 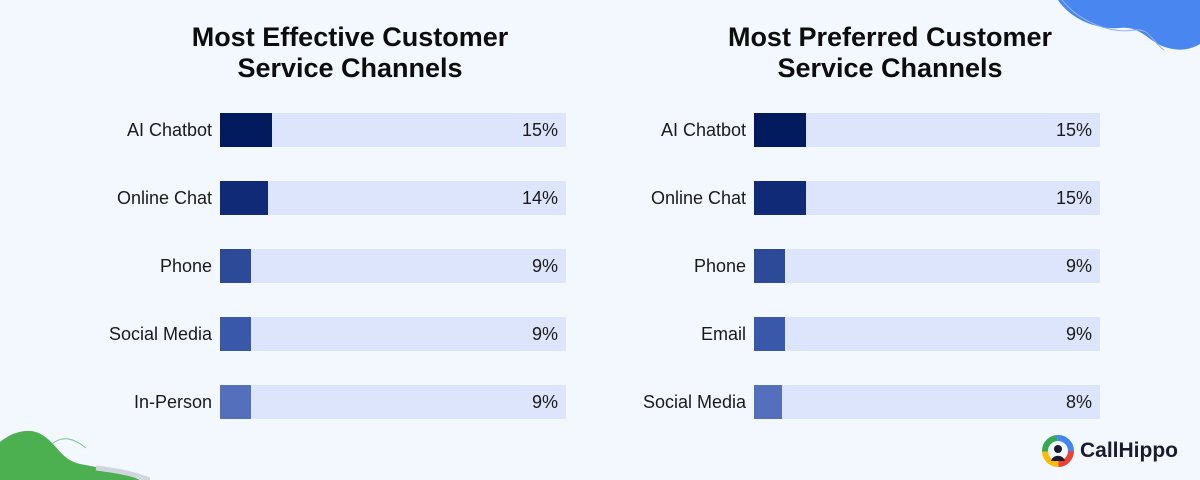 I want to click on value-label: 8%, so click(x=1078, y=402).